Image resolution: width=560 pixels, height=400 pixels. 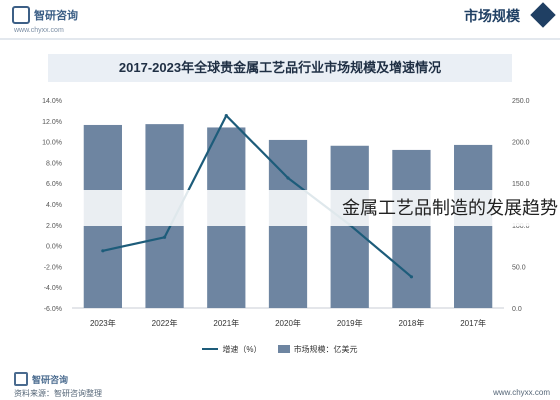 I want to click on x-tick-label: 2018年, so click(x=412, y=323).